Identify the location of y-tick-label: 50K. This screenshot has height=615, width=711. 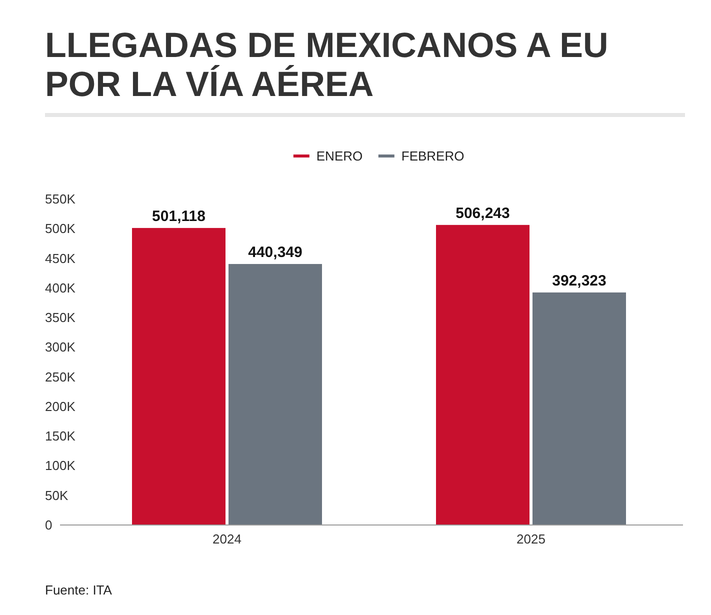
(56, 495).